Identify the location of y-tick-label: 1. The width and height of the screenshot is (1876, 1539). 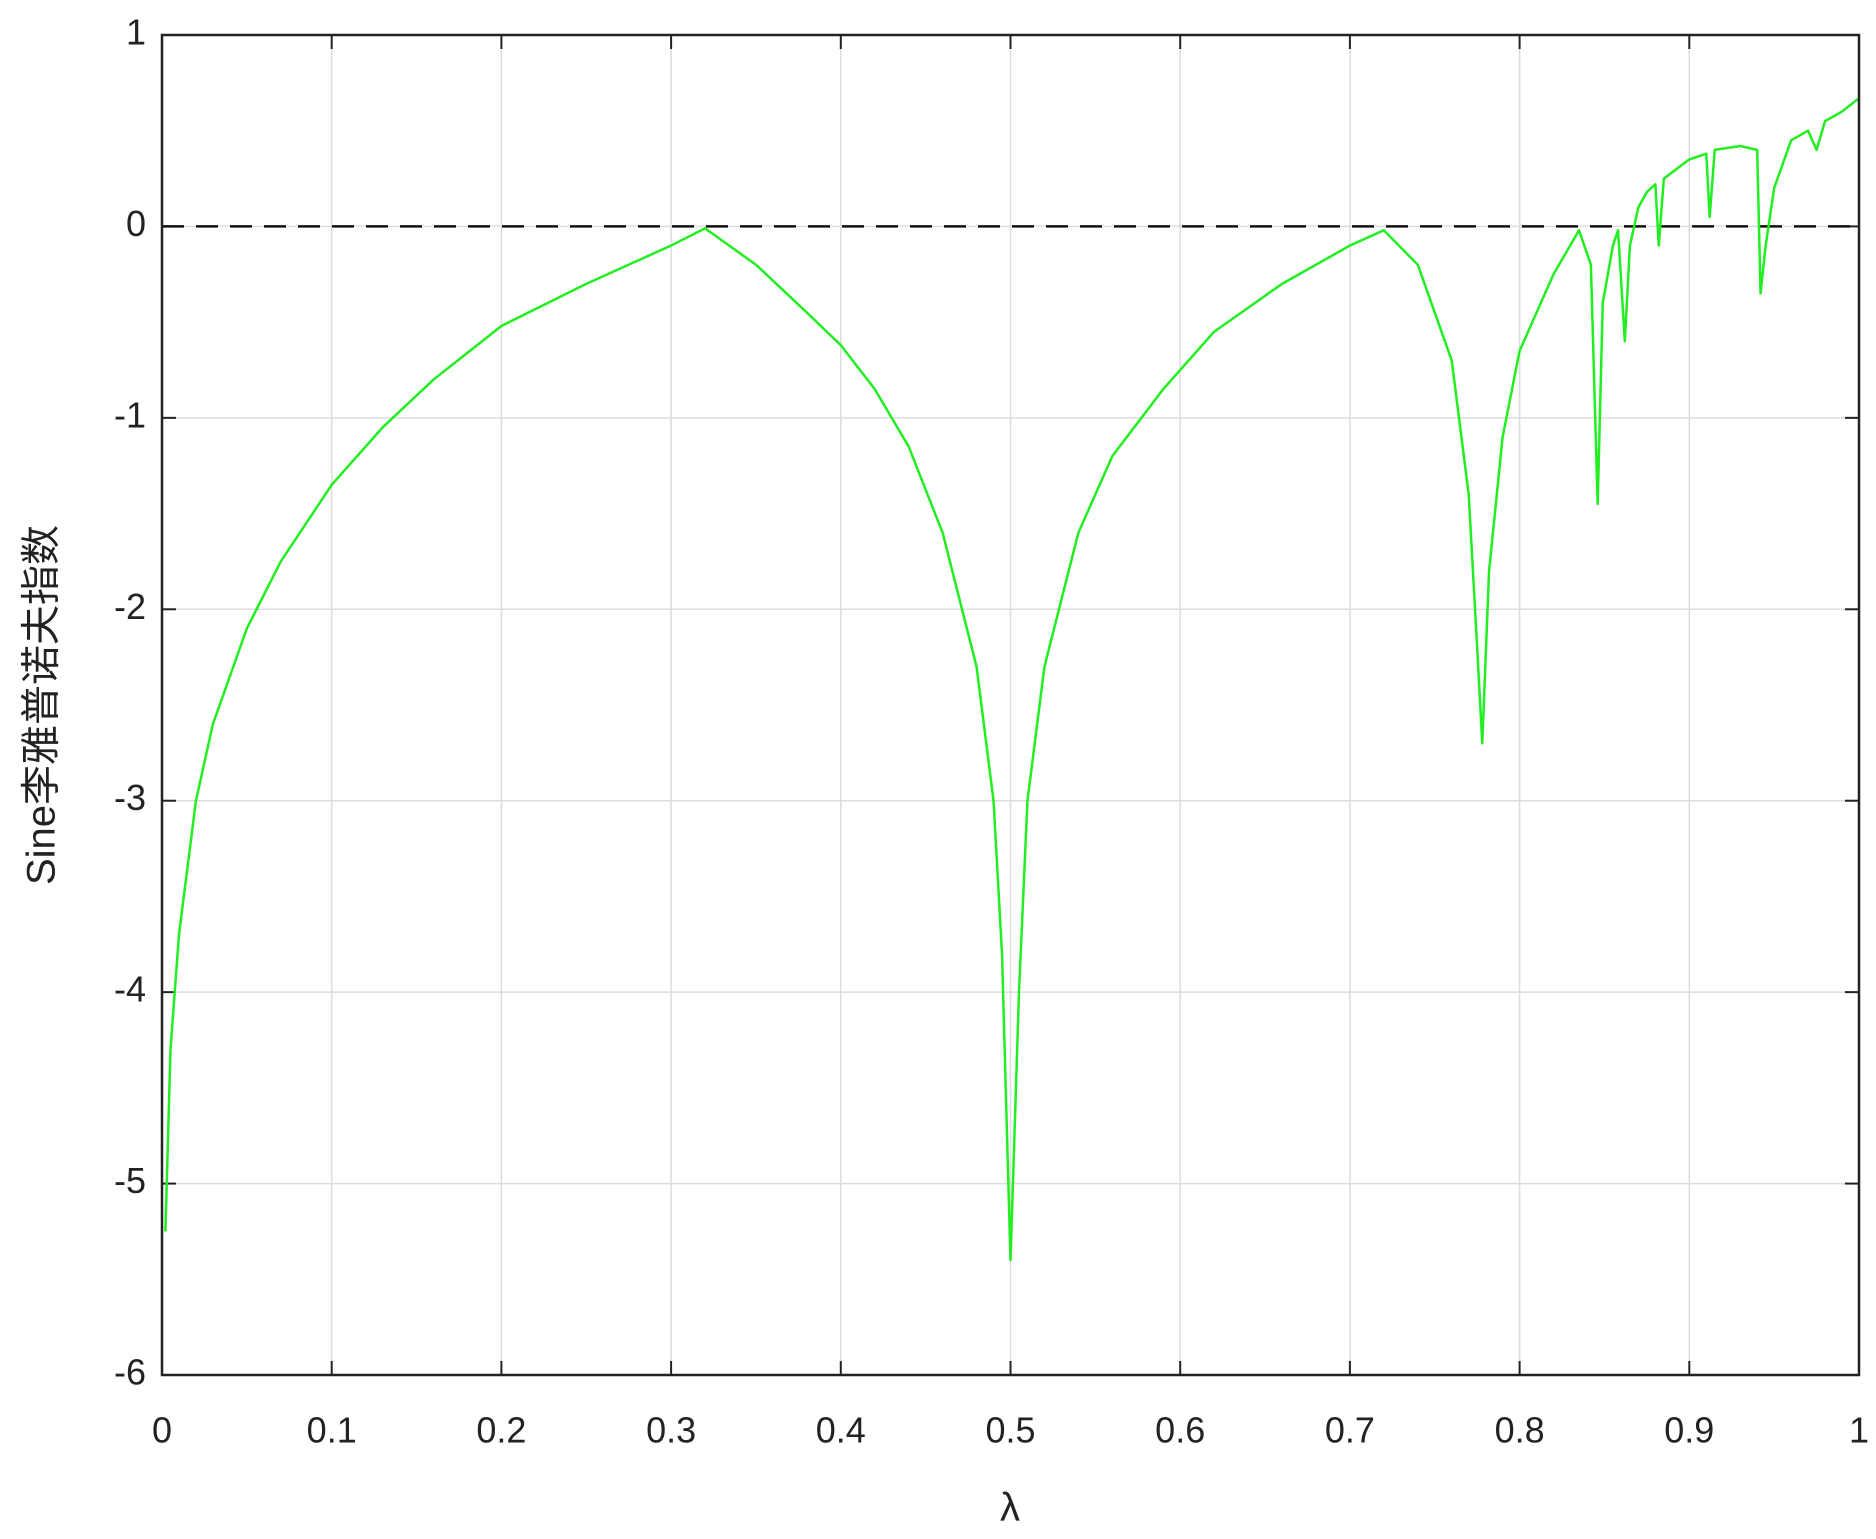
(136, 32).